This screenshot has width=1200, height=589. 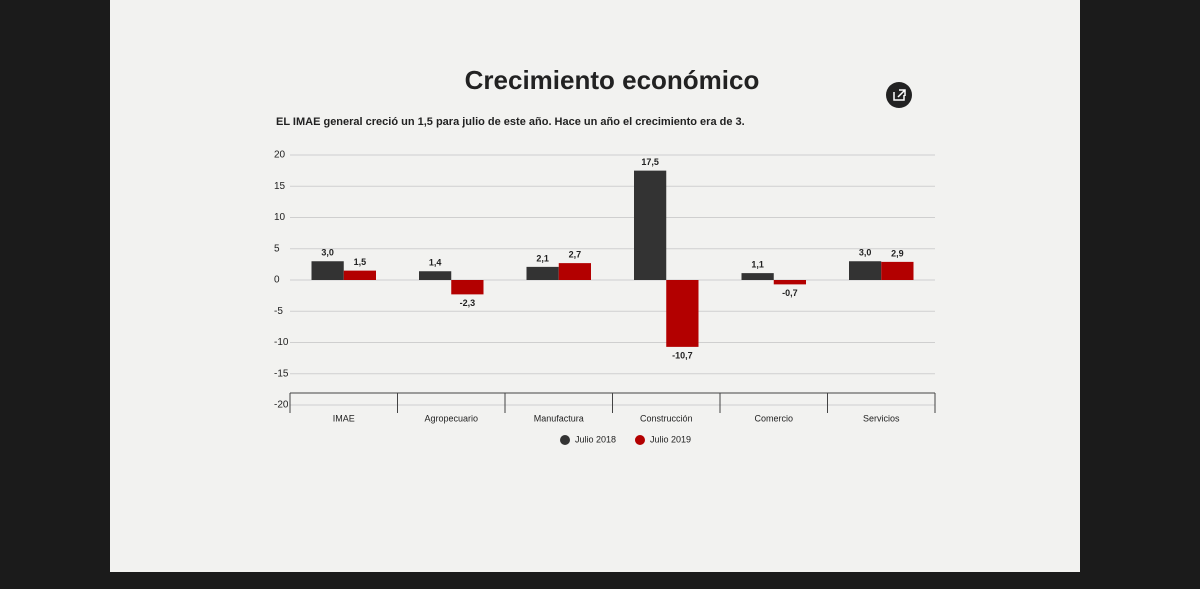 What do you see at coordinates (280, 155) in the screenshot?
I see `y-tick-label: 20` at bounding box center [280, 155].